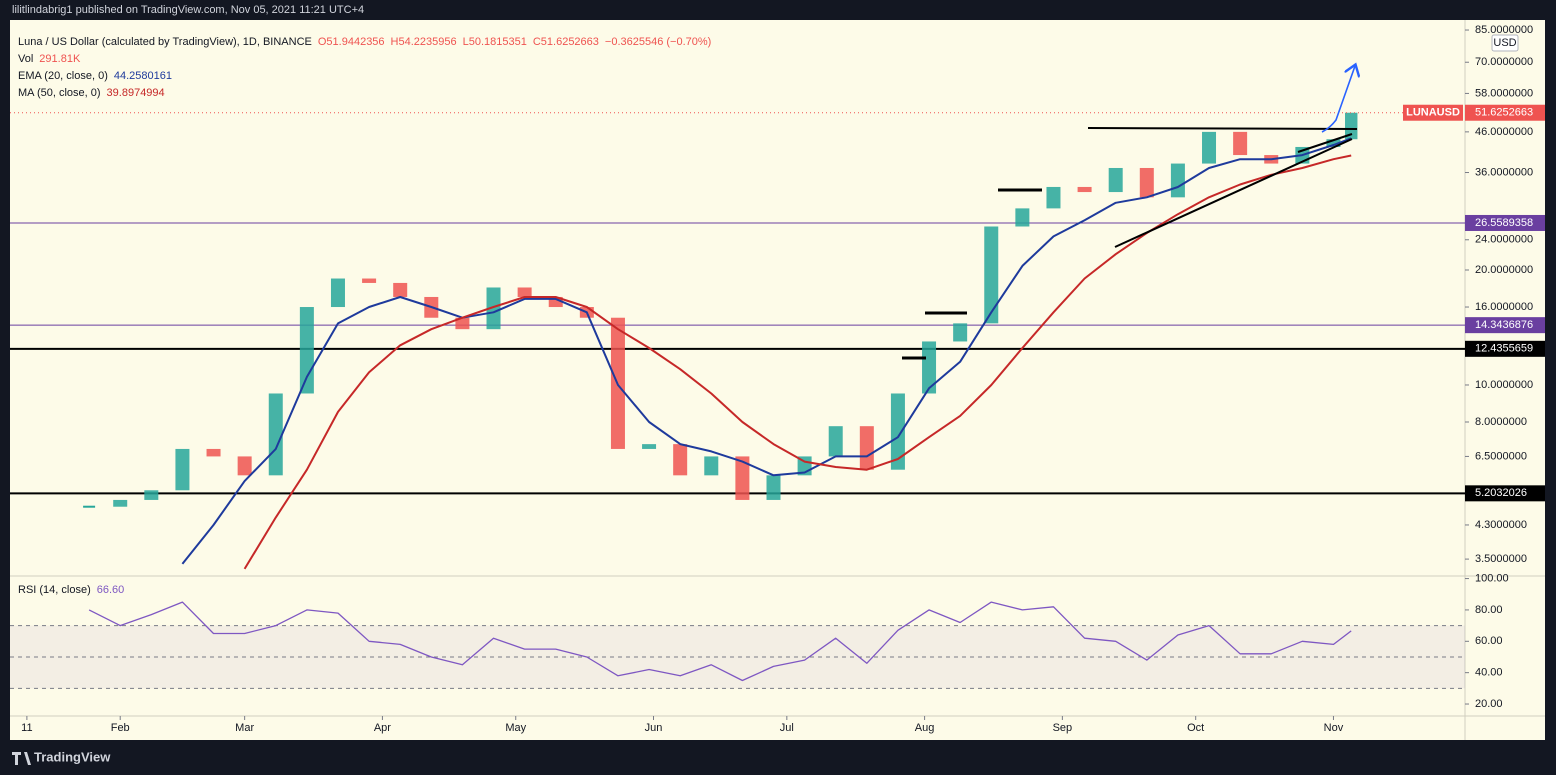  Describe the element at coordinates (925, 728) in the screenshot. I see `x-tick-label: Aug` at that location.